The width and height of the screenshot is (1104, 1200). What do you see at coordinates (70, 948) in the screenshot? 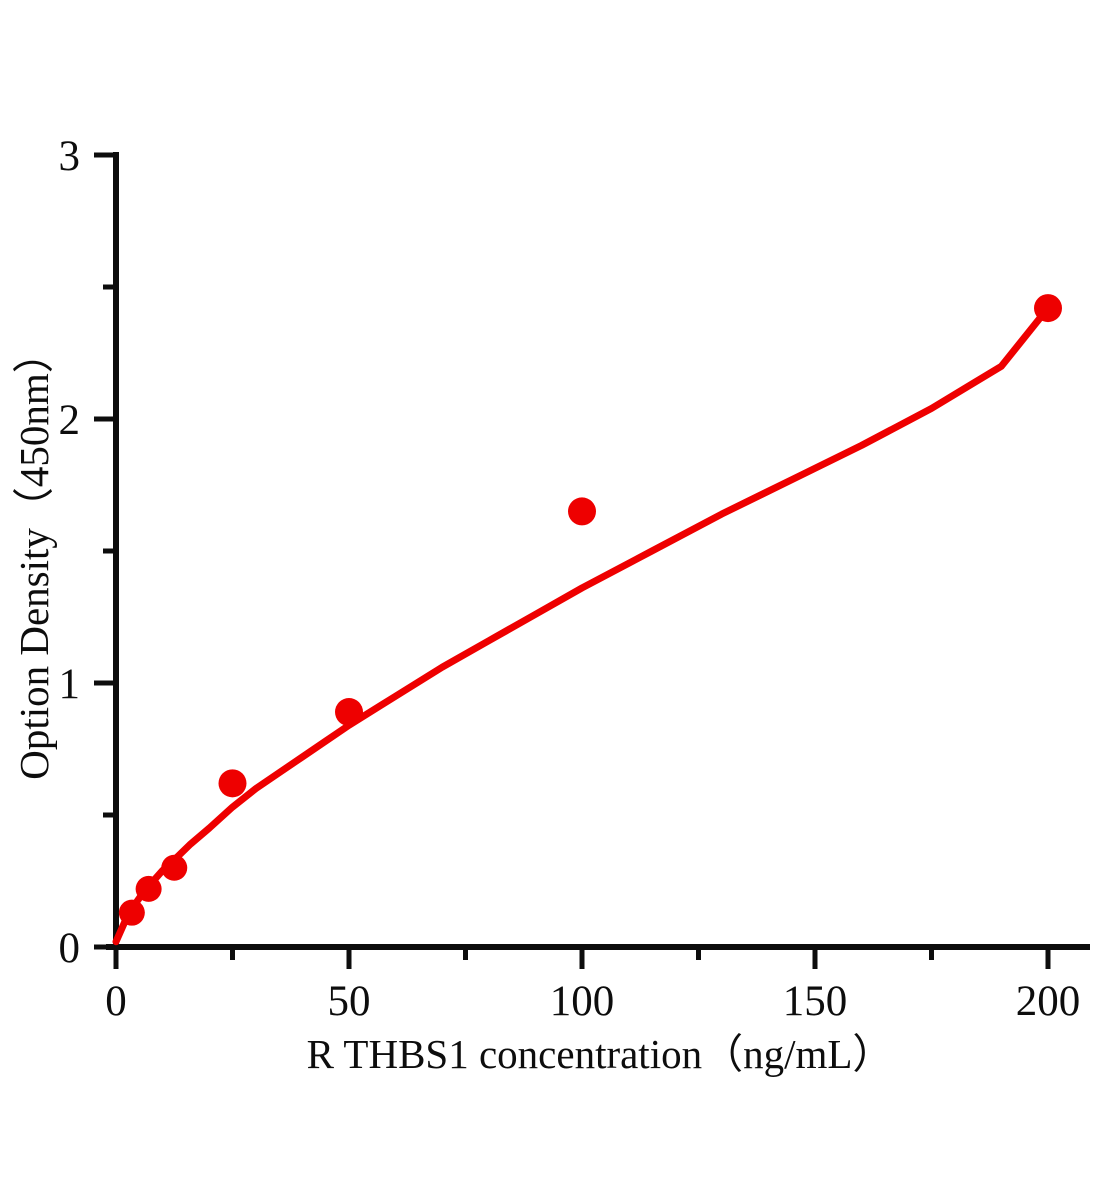
I see `y-tick-label: 0` at bounding box center [70, 948].